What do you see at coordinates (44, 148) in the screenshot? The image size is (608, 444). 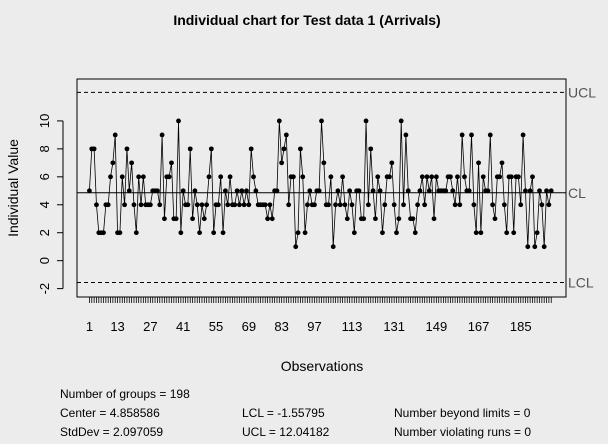 I see `y-tick-label: 8` at bounding box center [44, 148].